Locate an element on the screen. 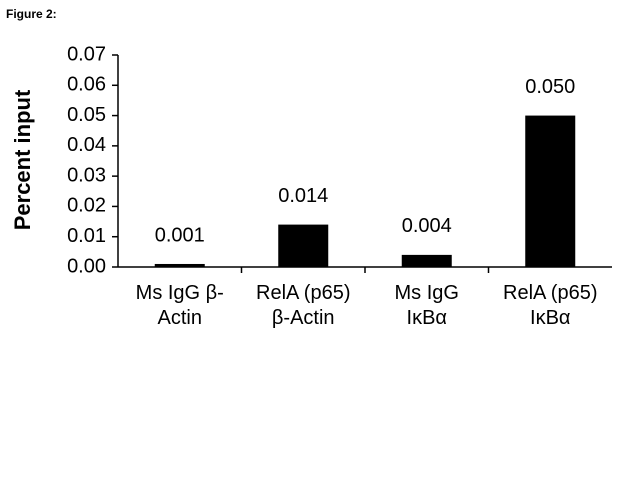 The image size is (640, 480). y-tick-label: 0.01 is located at coordinates (86, 236).